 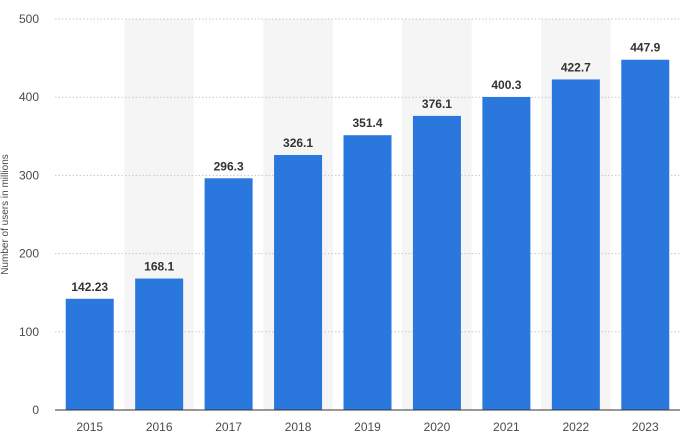 What do you see at coordinates (298, 282) in the screenshot?
I see `bar-2018` at bounding box center [298, 282].